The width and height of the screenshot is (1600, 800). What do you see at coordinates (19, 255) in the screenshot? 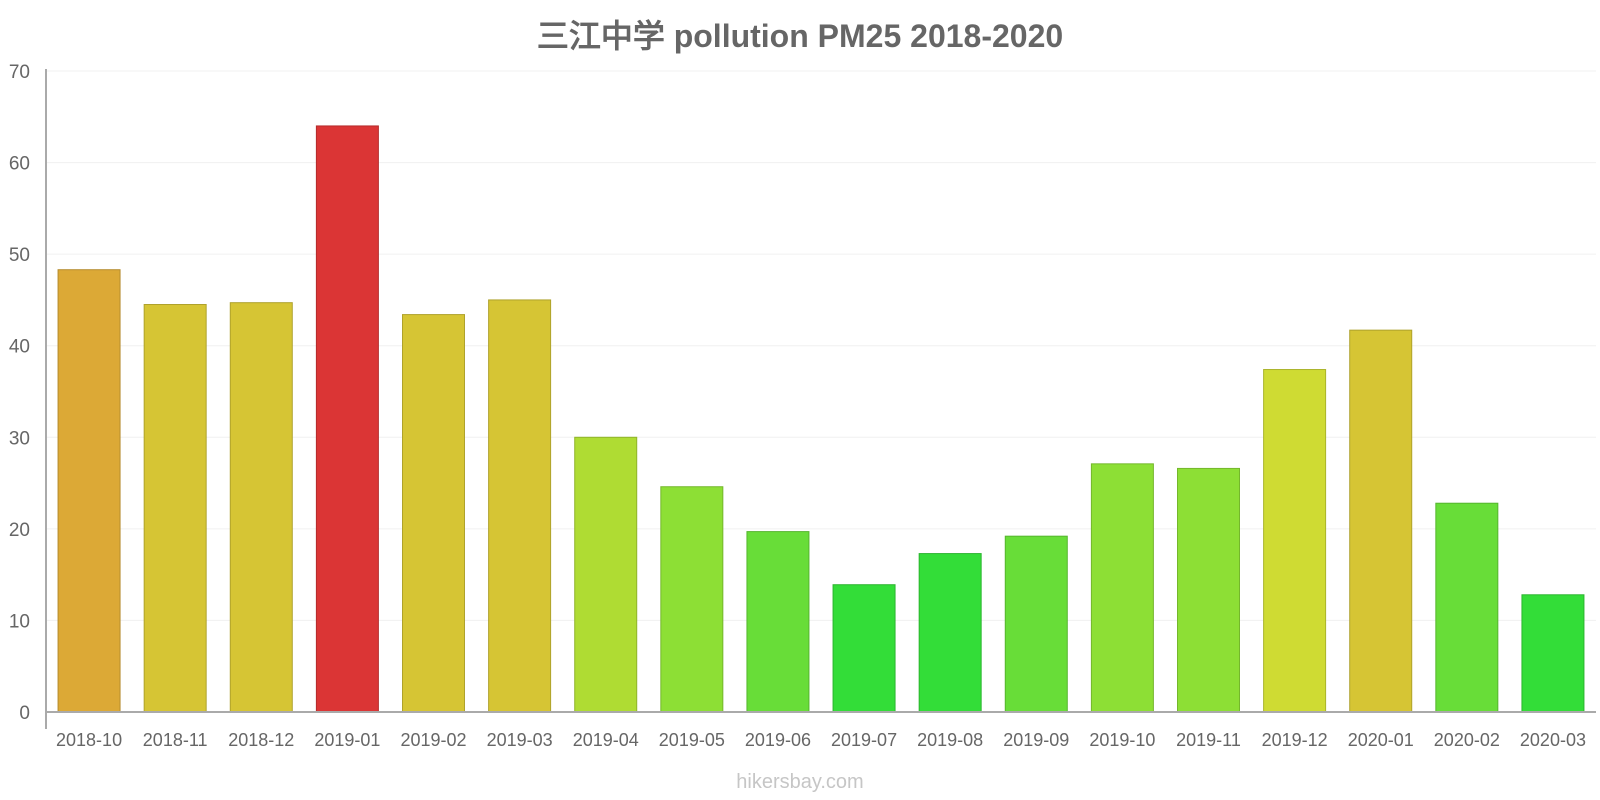
I see `y-tick-label: 50` at bounding box center [19, 255].